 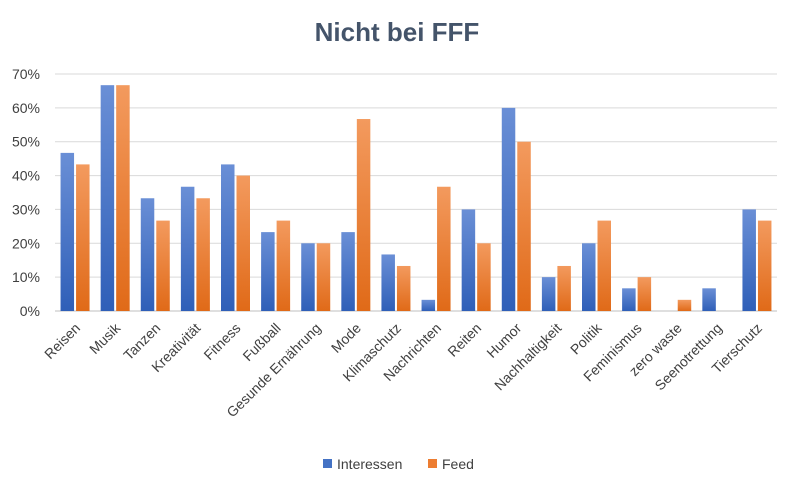 What do you see at coordinates (26, 74) in the screenshot?
I see `y-tick-label: 70%` at bounding box center [26, 74].